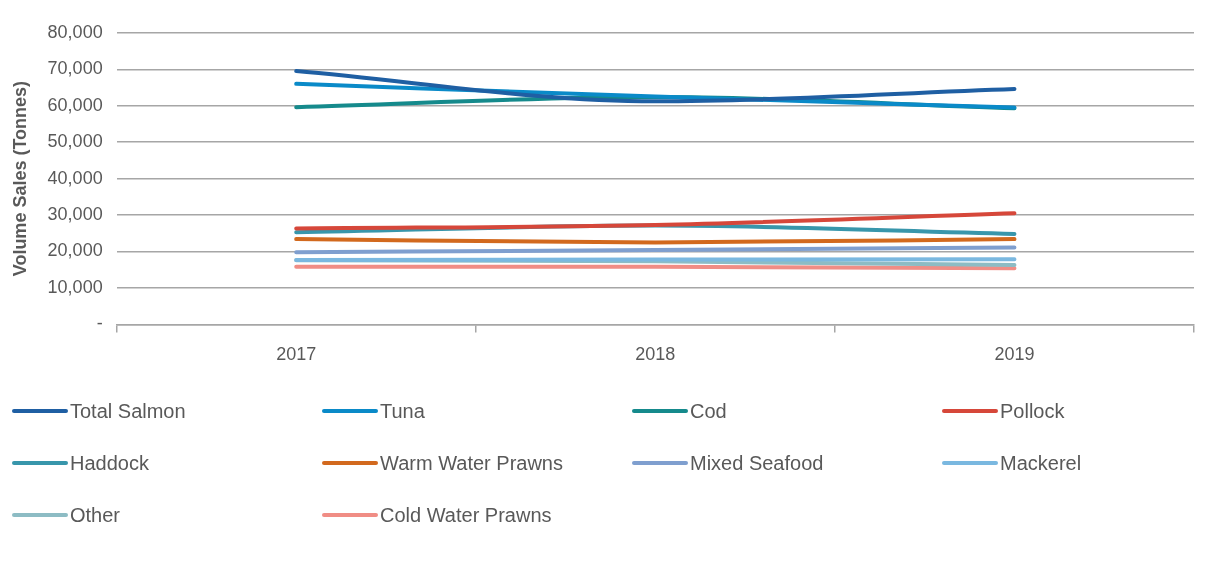  What do you see at coordinates (75, 286) in the screenshot?
I see `y-tick-label: 10,000` at bounding box center [75, 286].